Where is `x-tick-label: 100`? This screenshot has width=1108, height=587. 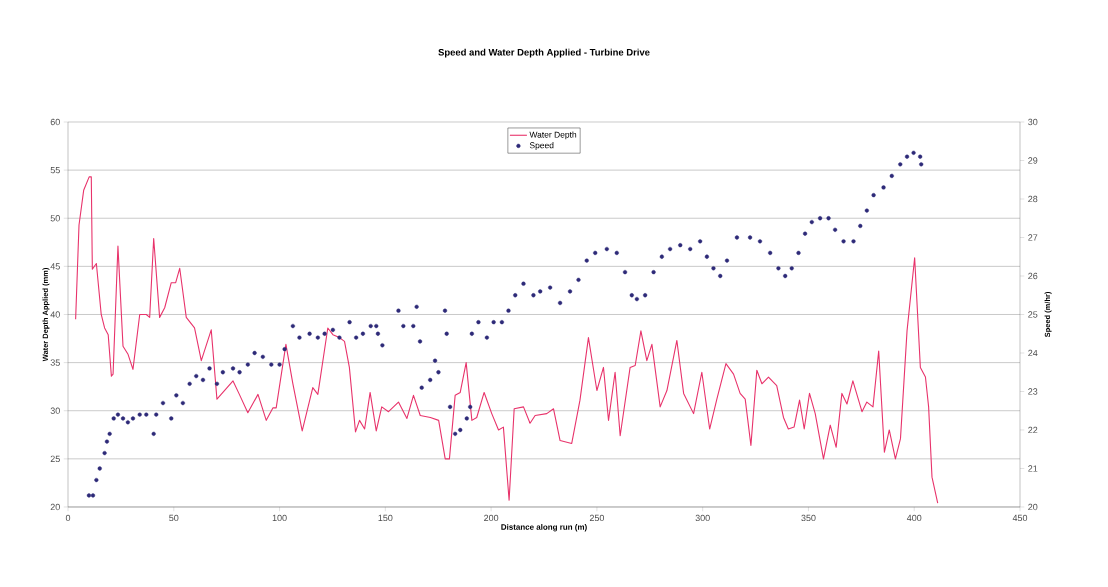
x-tick-label: 100 is located at coordinates (279, 518).